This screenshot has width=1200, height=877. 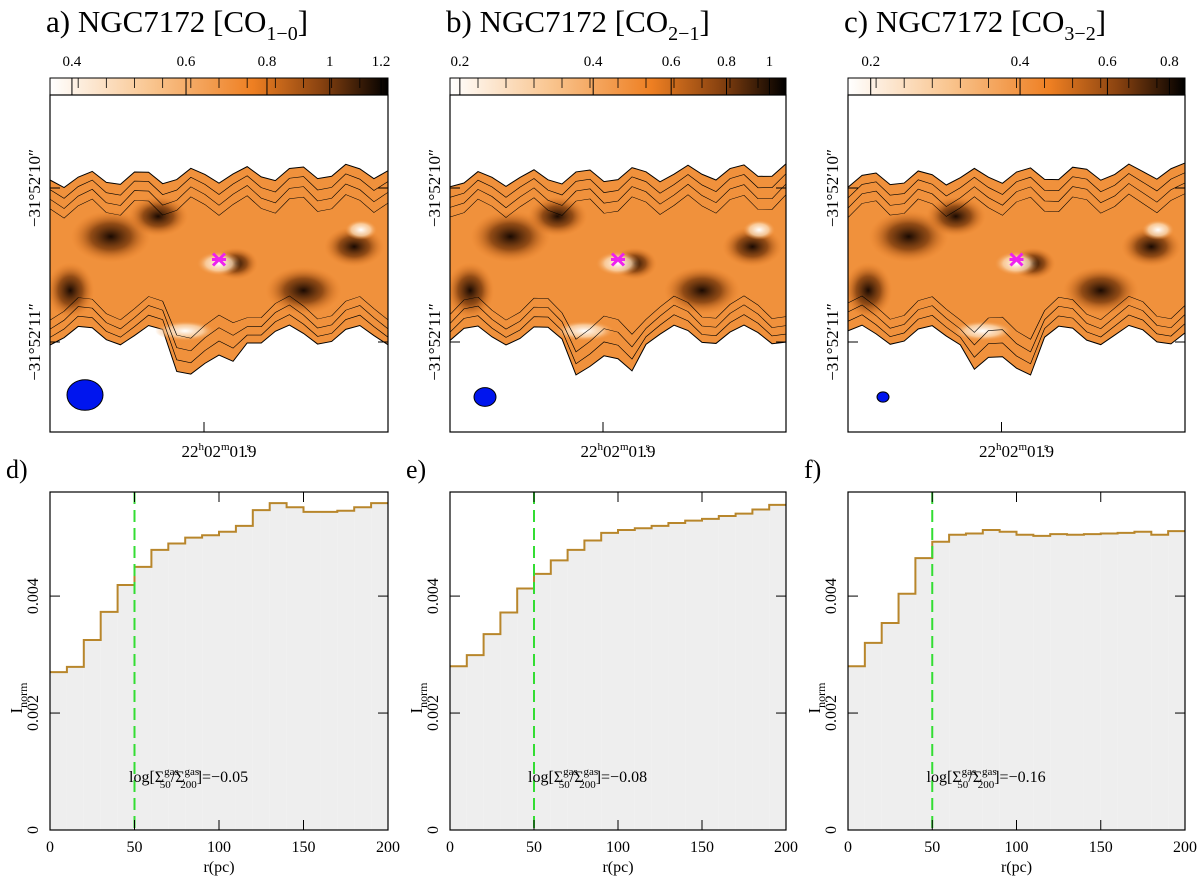 What do you see at coordinates (1185, 847) in the screenshot?
I see `x-tick-label: 200` at bounding box center [1185, 847].